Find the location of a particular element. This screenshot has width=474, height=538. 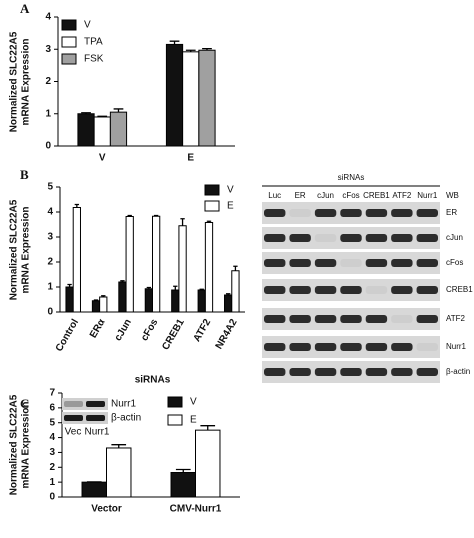

x-tick-label: CREB1 is located at coordinates (173, 334).